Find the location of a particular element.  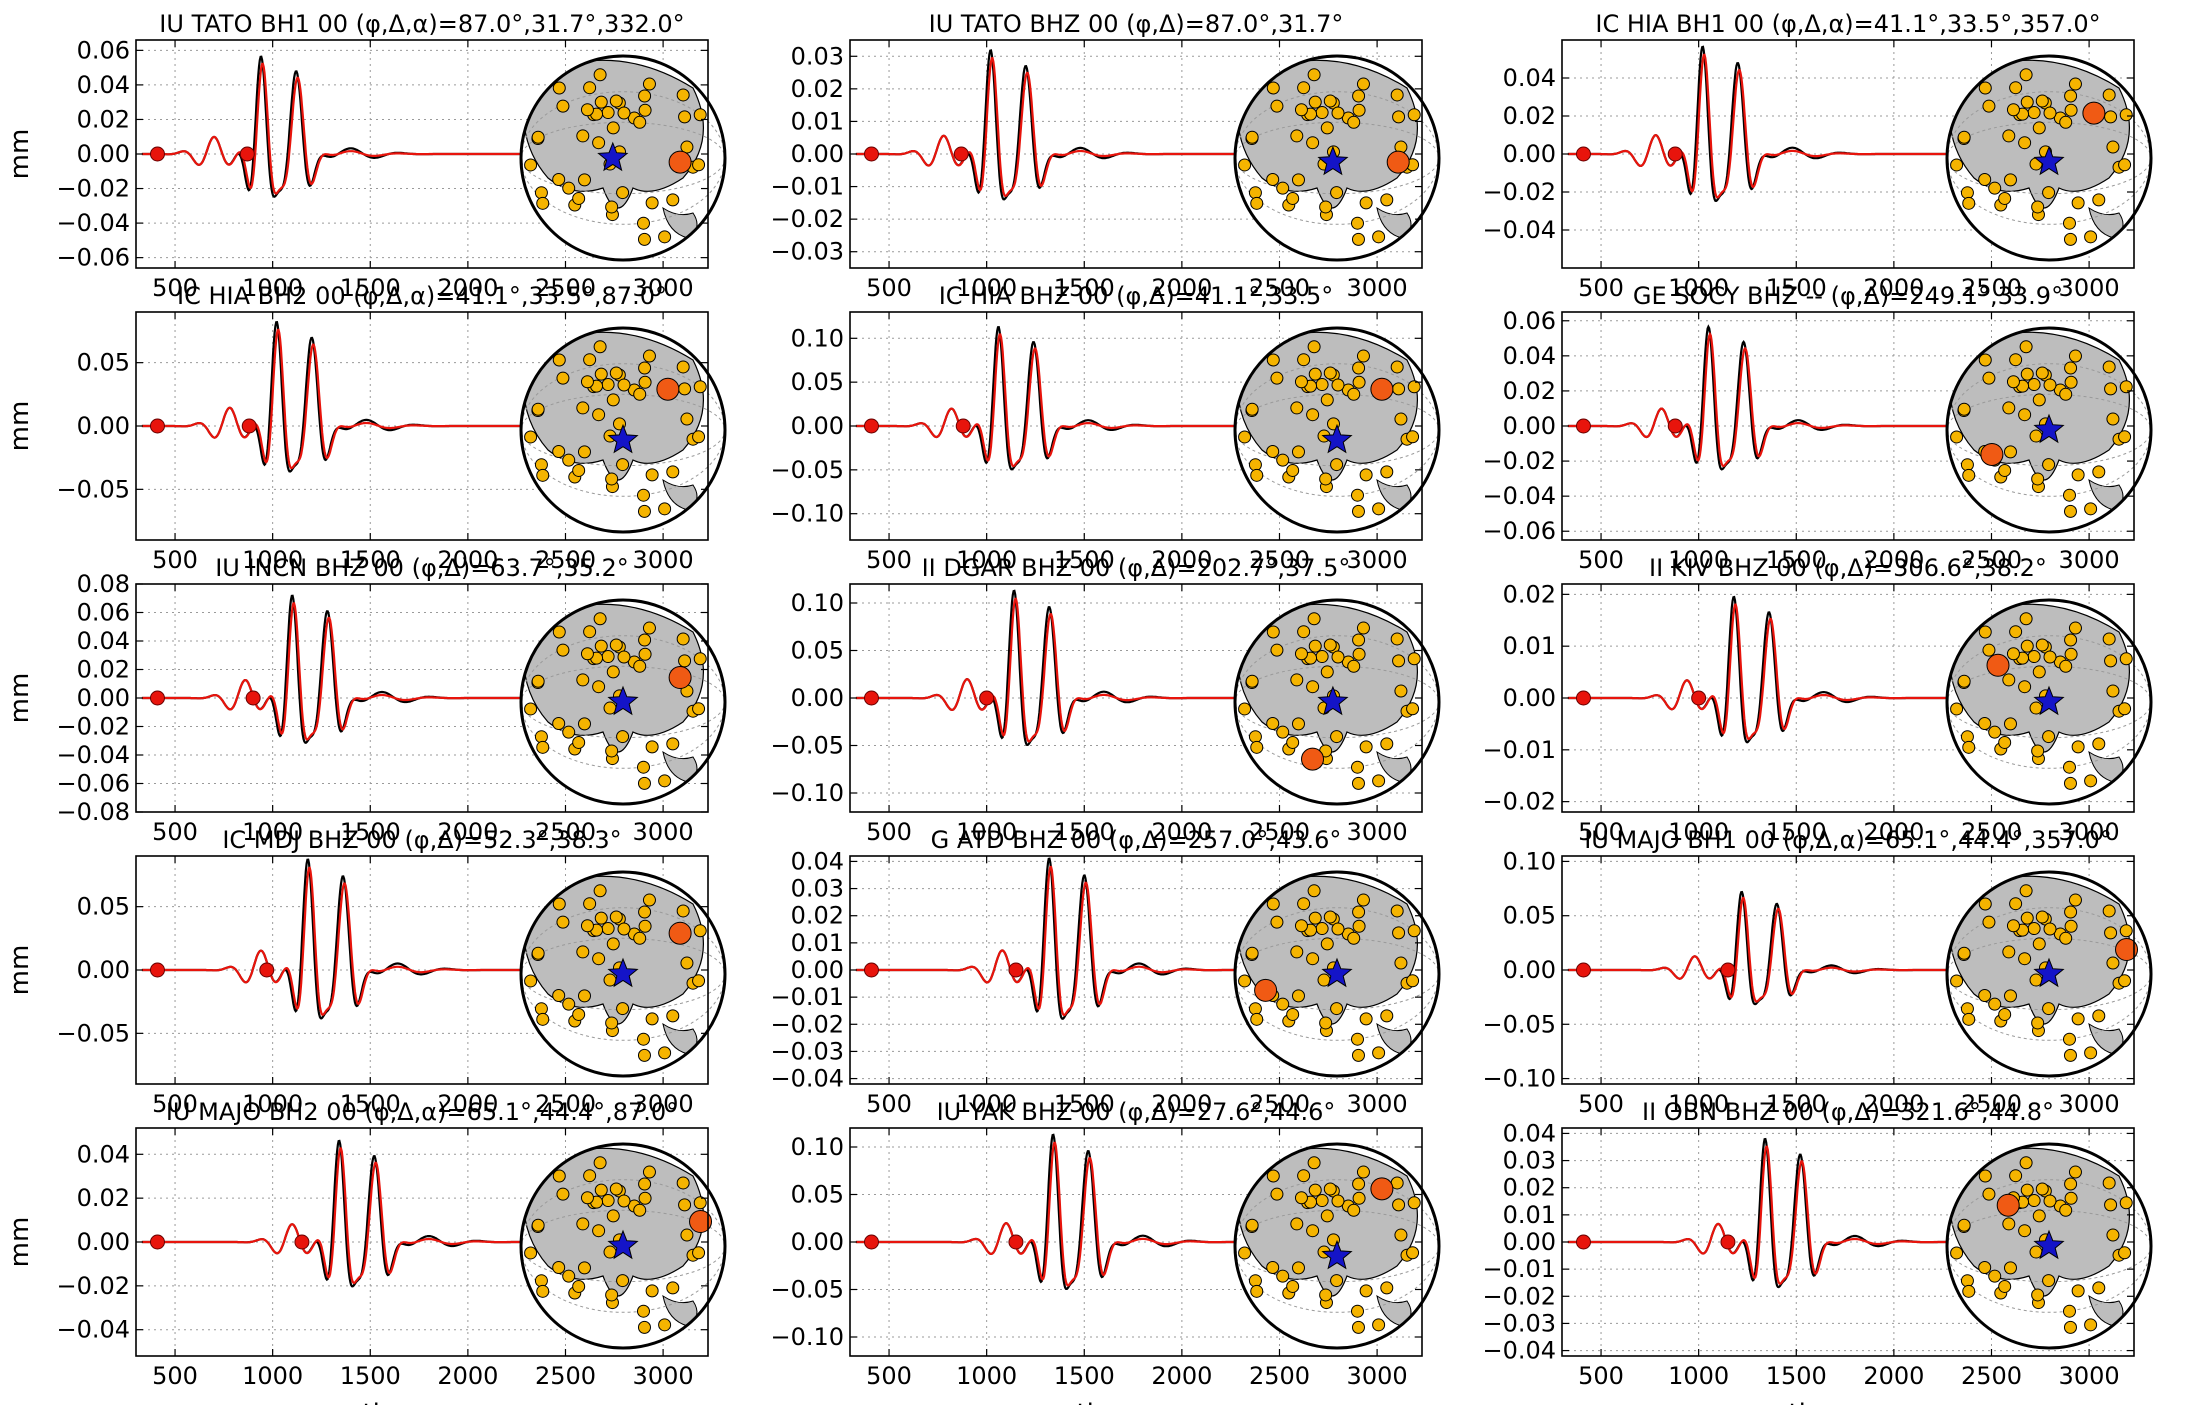

y-tick-label: 0.05 is located at coordinates (817, 1195).